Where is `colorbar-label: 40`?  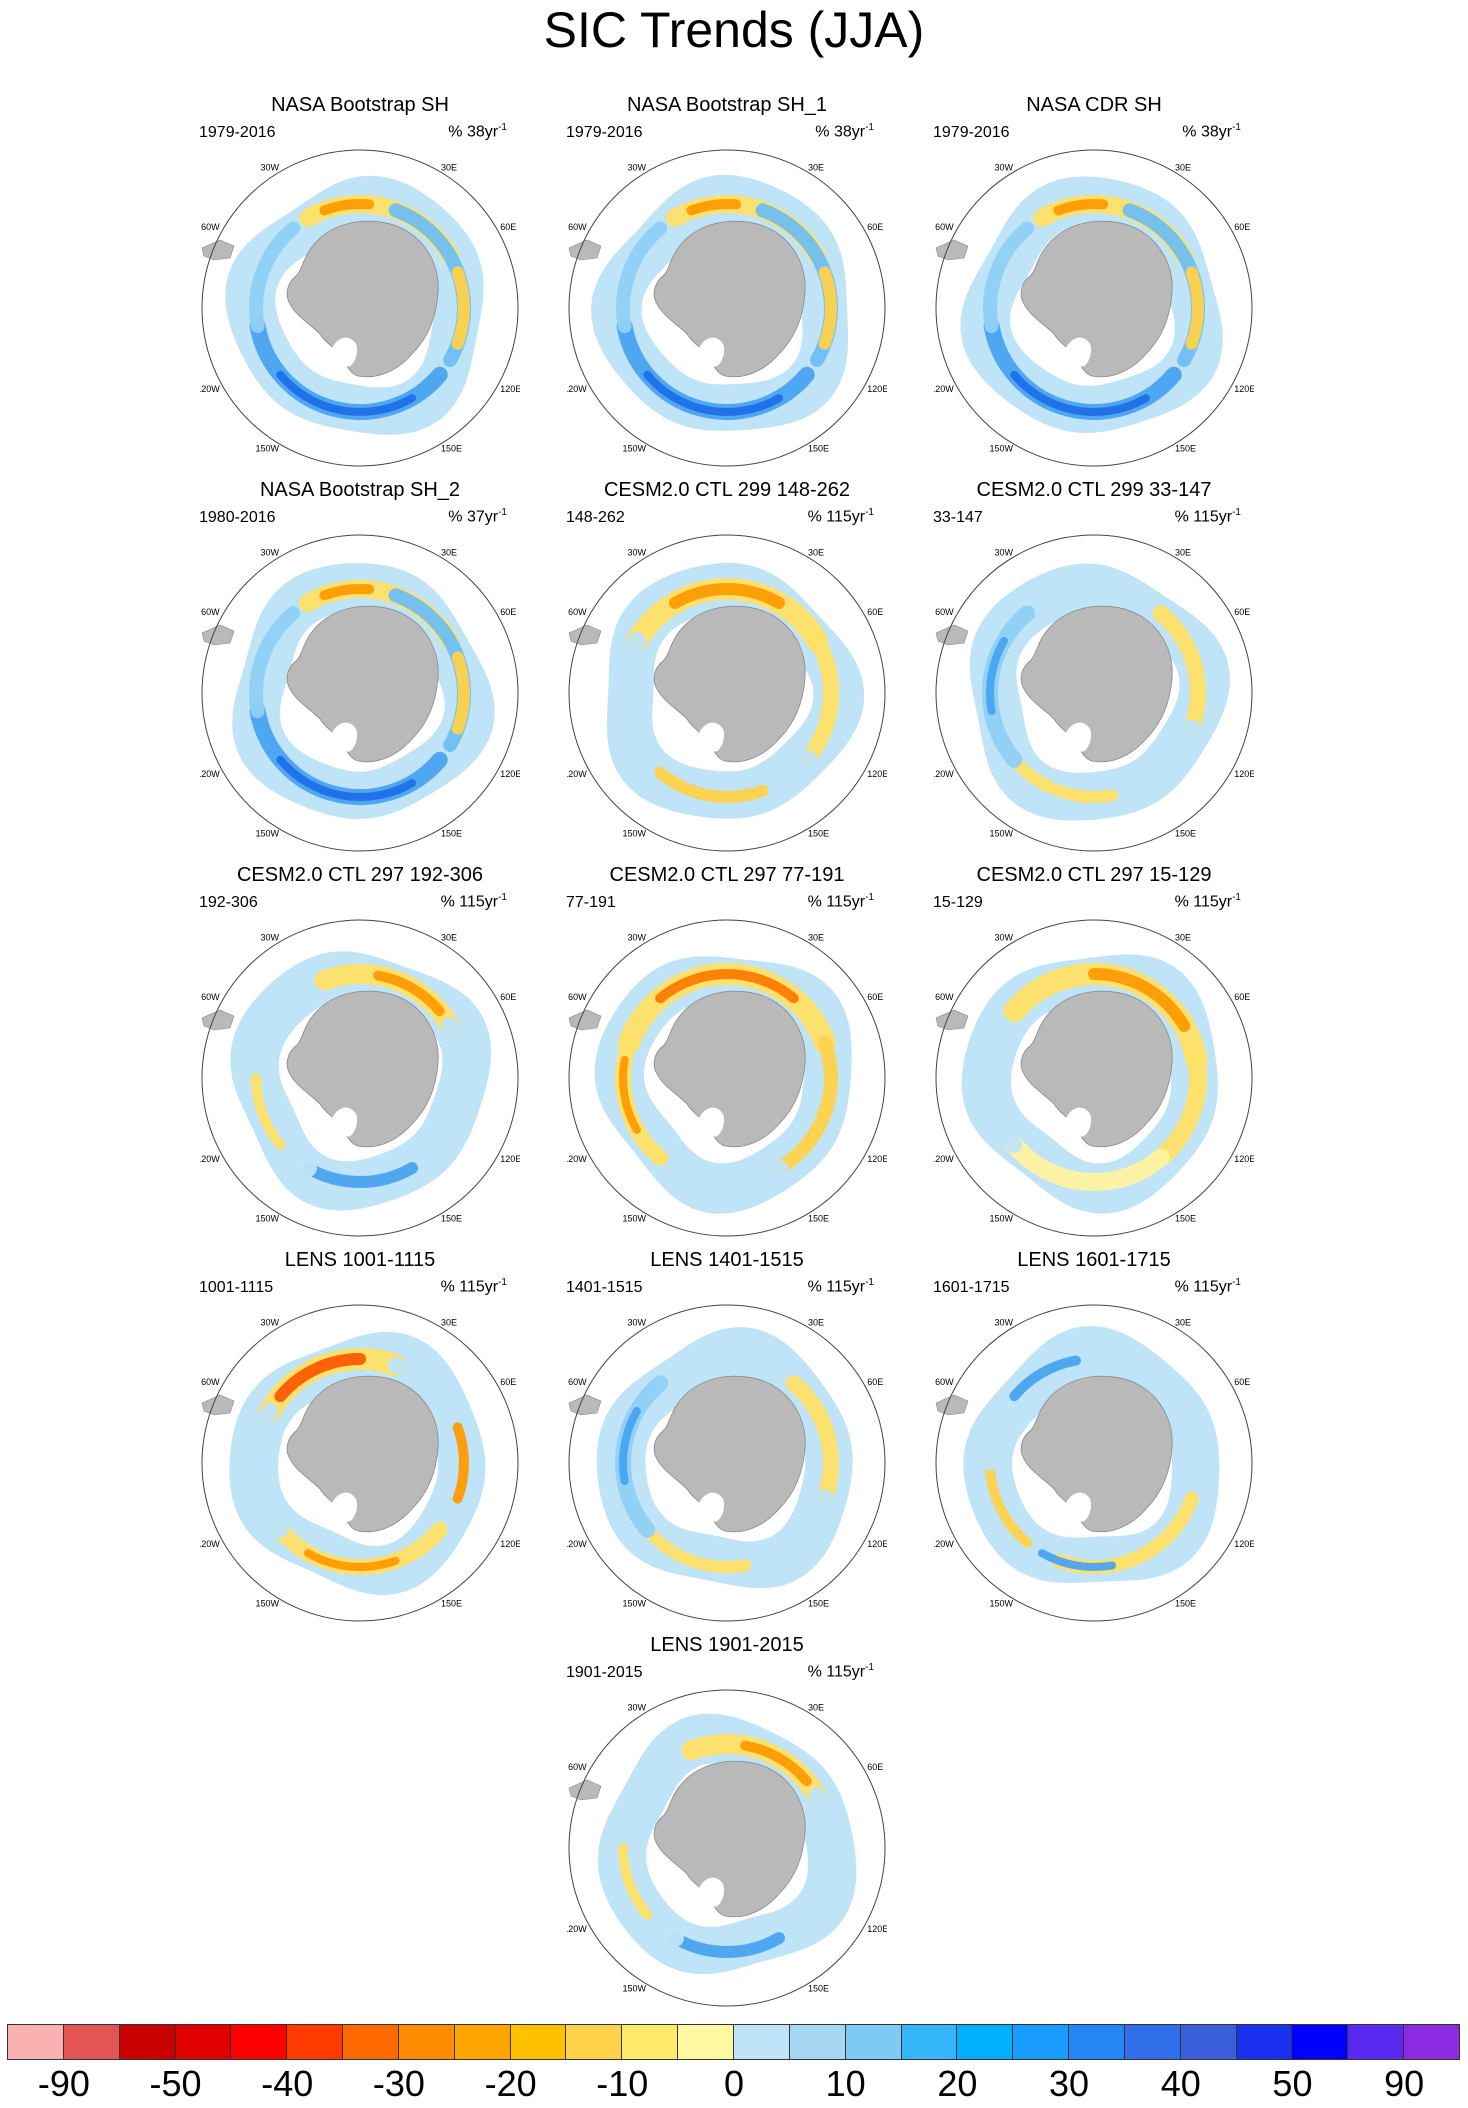
colorbar-label: 40 is located at coordinates (1180, 2083).